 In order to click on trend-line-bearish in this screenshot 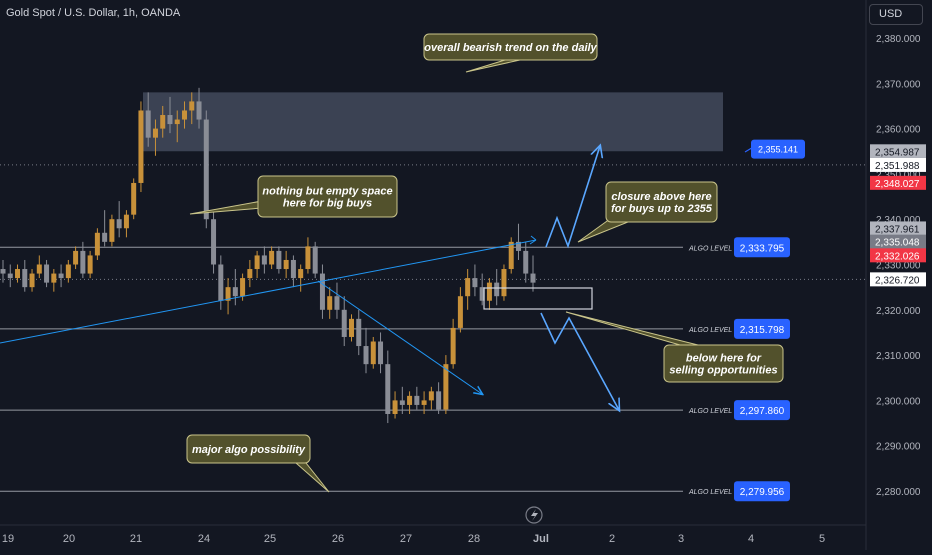, I will do `click(399, 337)`.